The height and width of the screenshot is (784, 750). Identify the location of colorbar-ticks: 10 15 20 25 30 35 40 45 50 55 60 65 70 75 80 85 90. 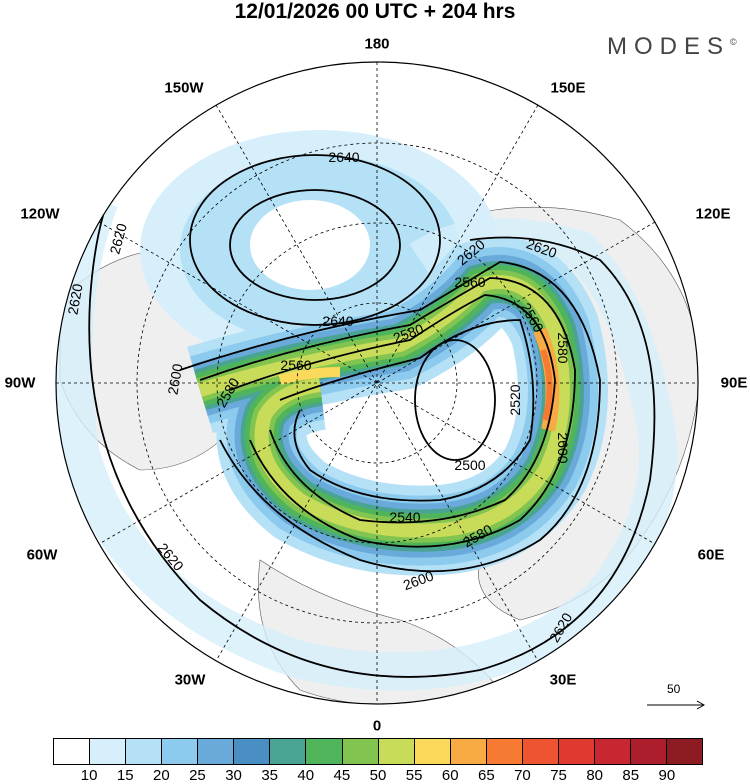
(378, 775).